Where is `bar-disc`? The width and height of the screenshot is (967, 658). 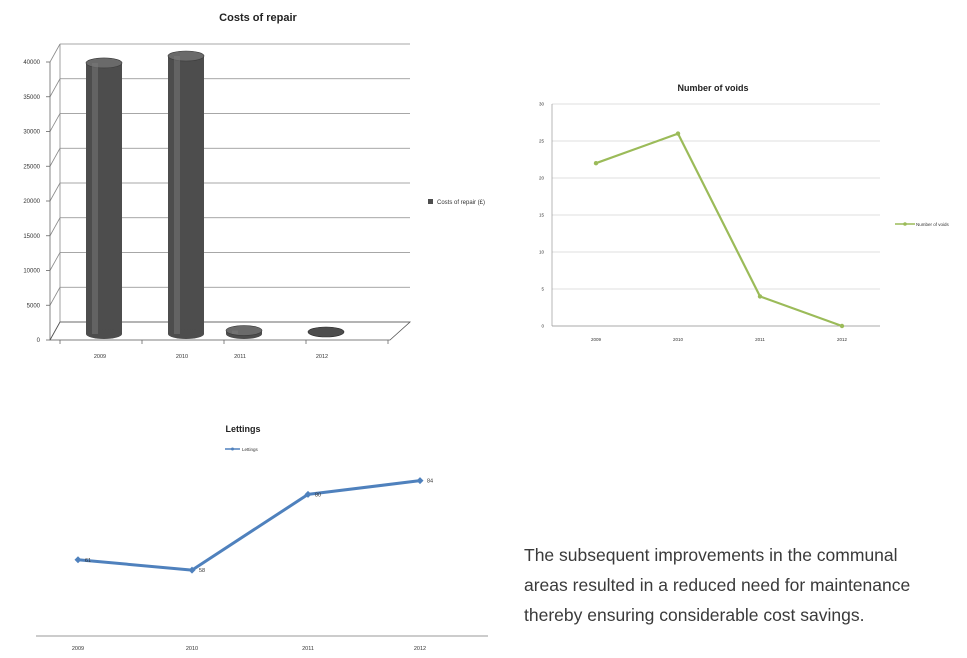
bar-disc is located at coordinates (326, 332).